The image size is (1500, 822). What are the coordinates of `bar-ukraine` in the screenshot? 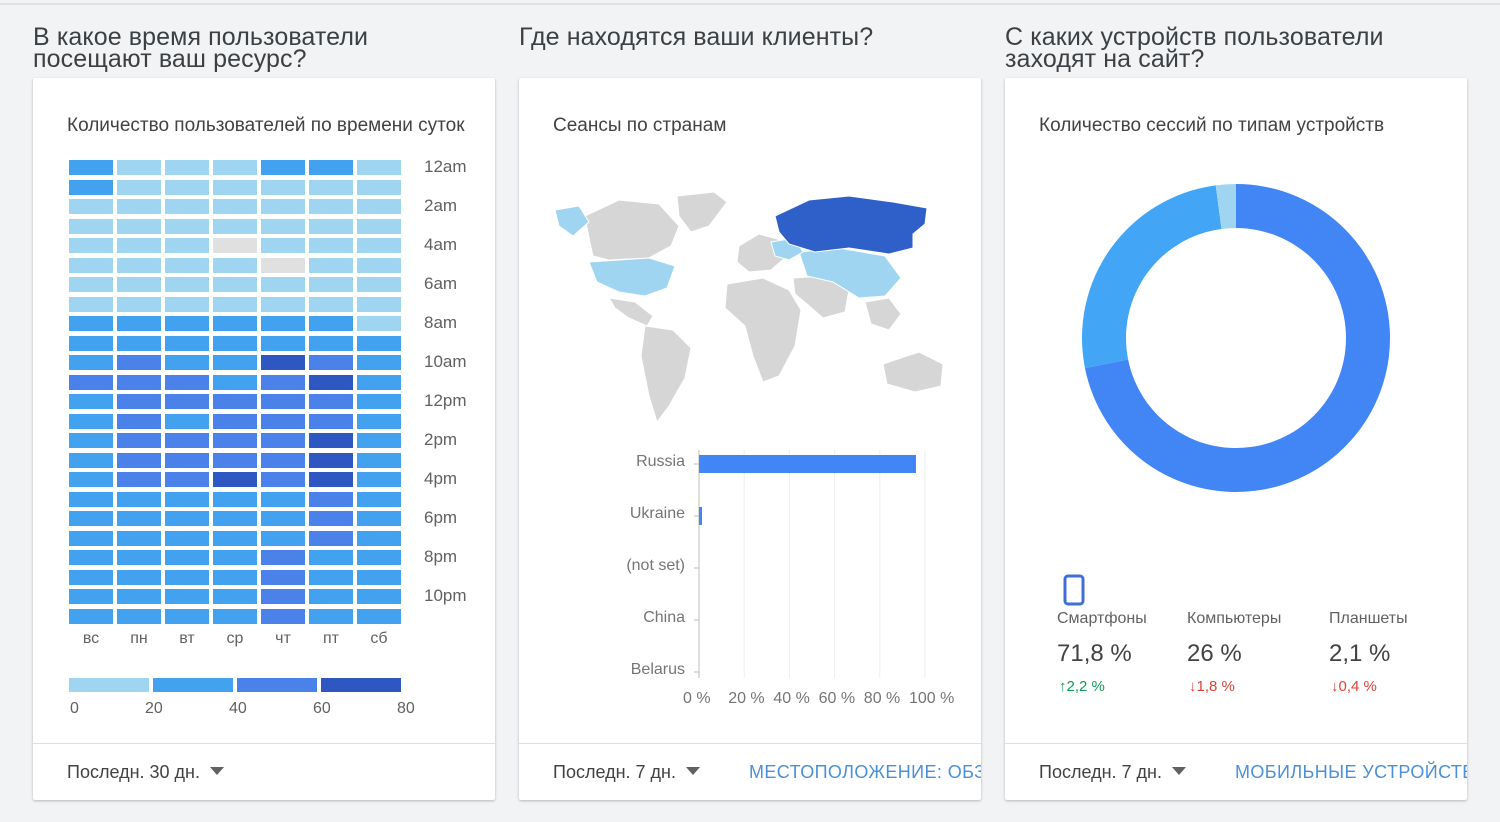 It's located at (700, 516).